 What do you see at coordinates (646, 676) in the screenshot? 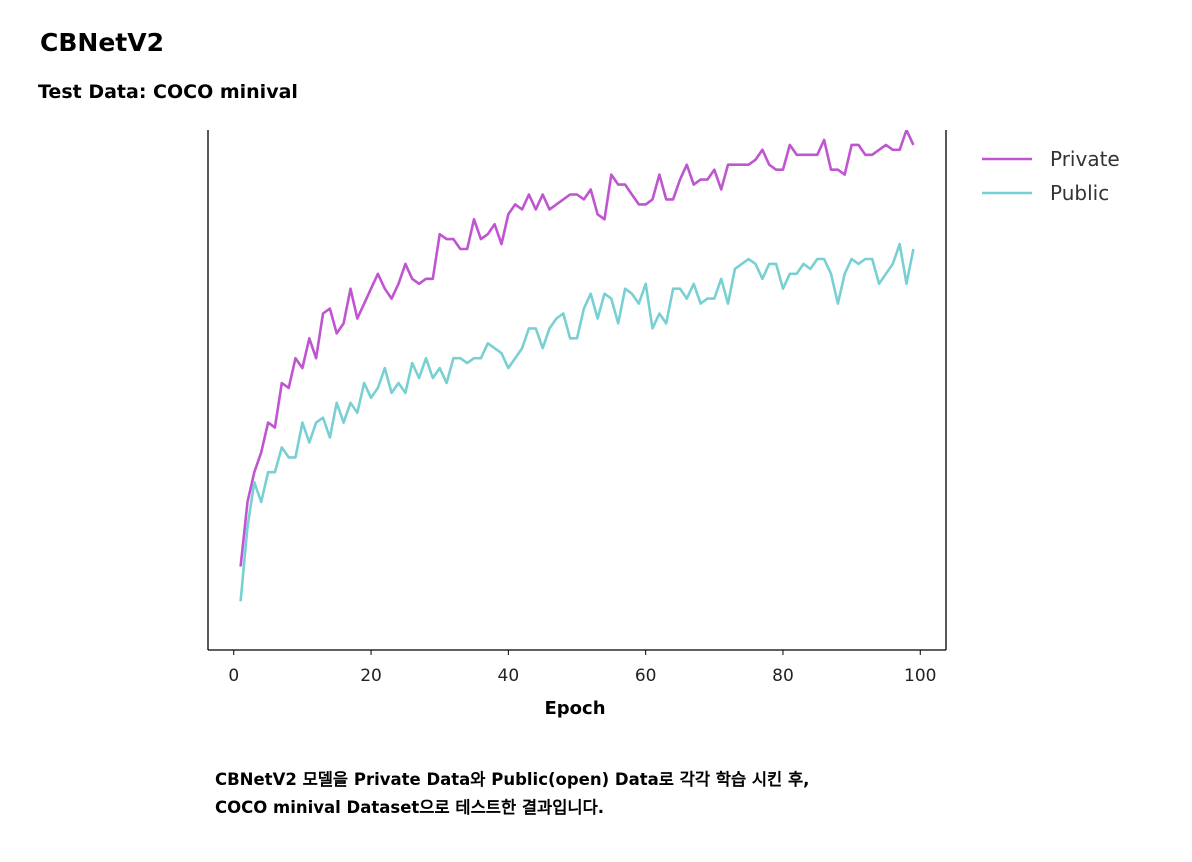
I see `x-tick-label: 60` at bounding box center [646, 676].